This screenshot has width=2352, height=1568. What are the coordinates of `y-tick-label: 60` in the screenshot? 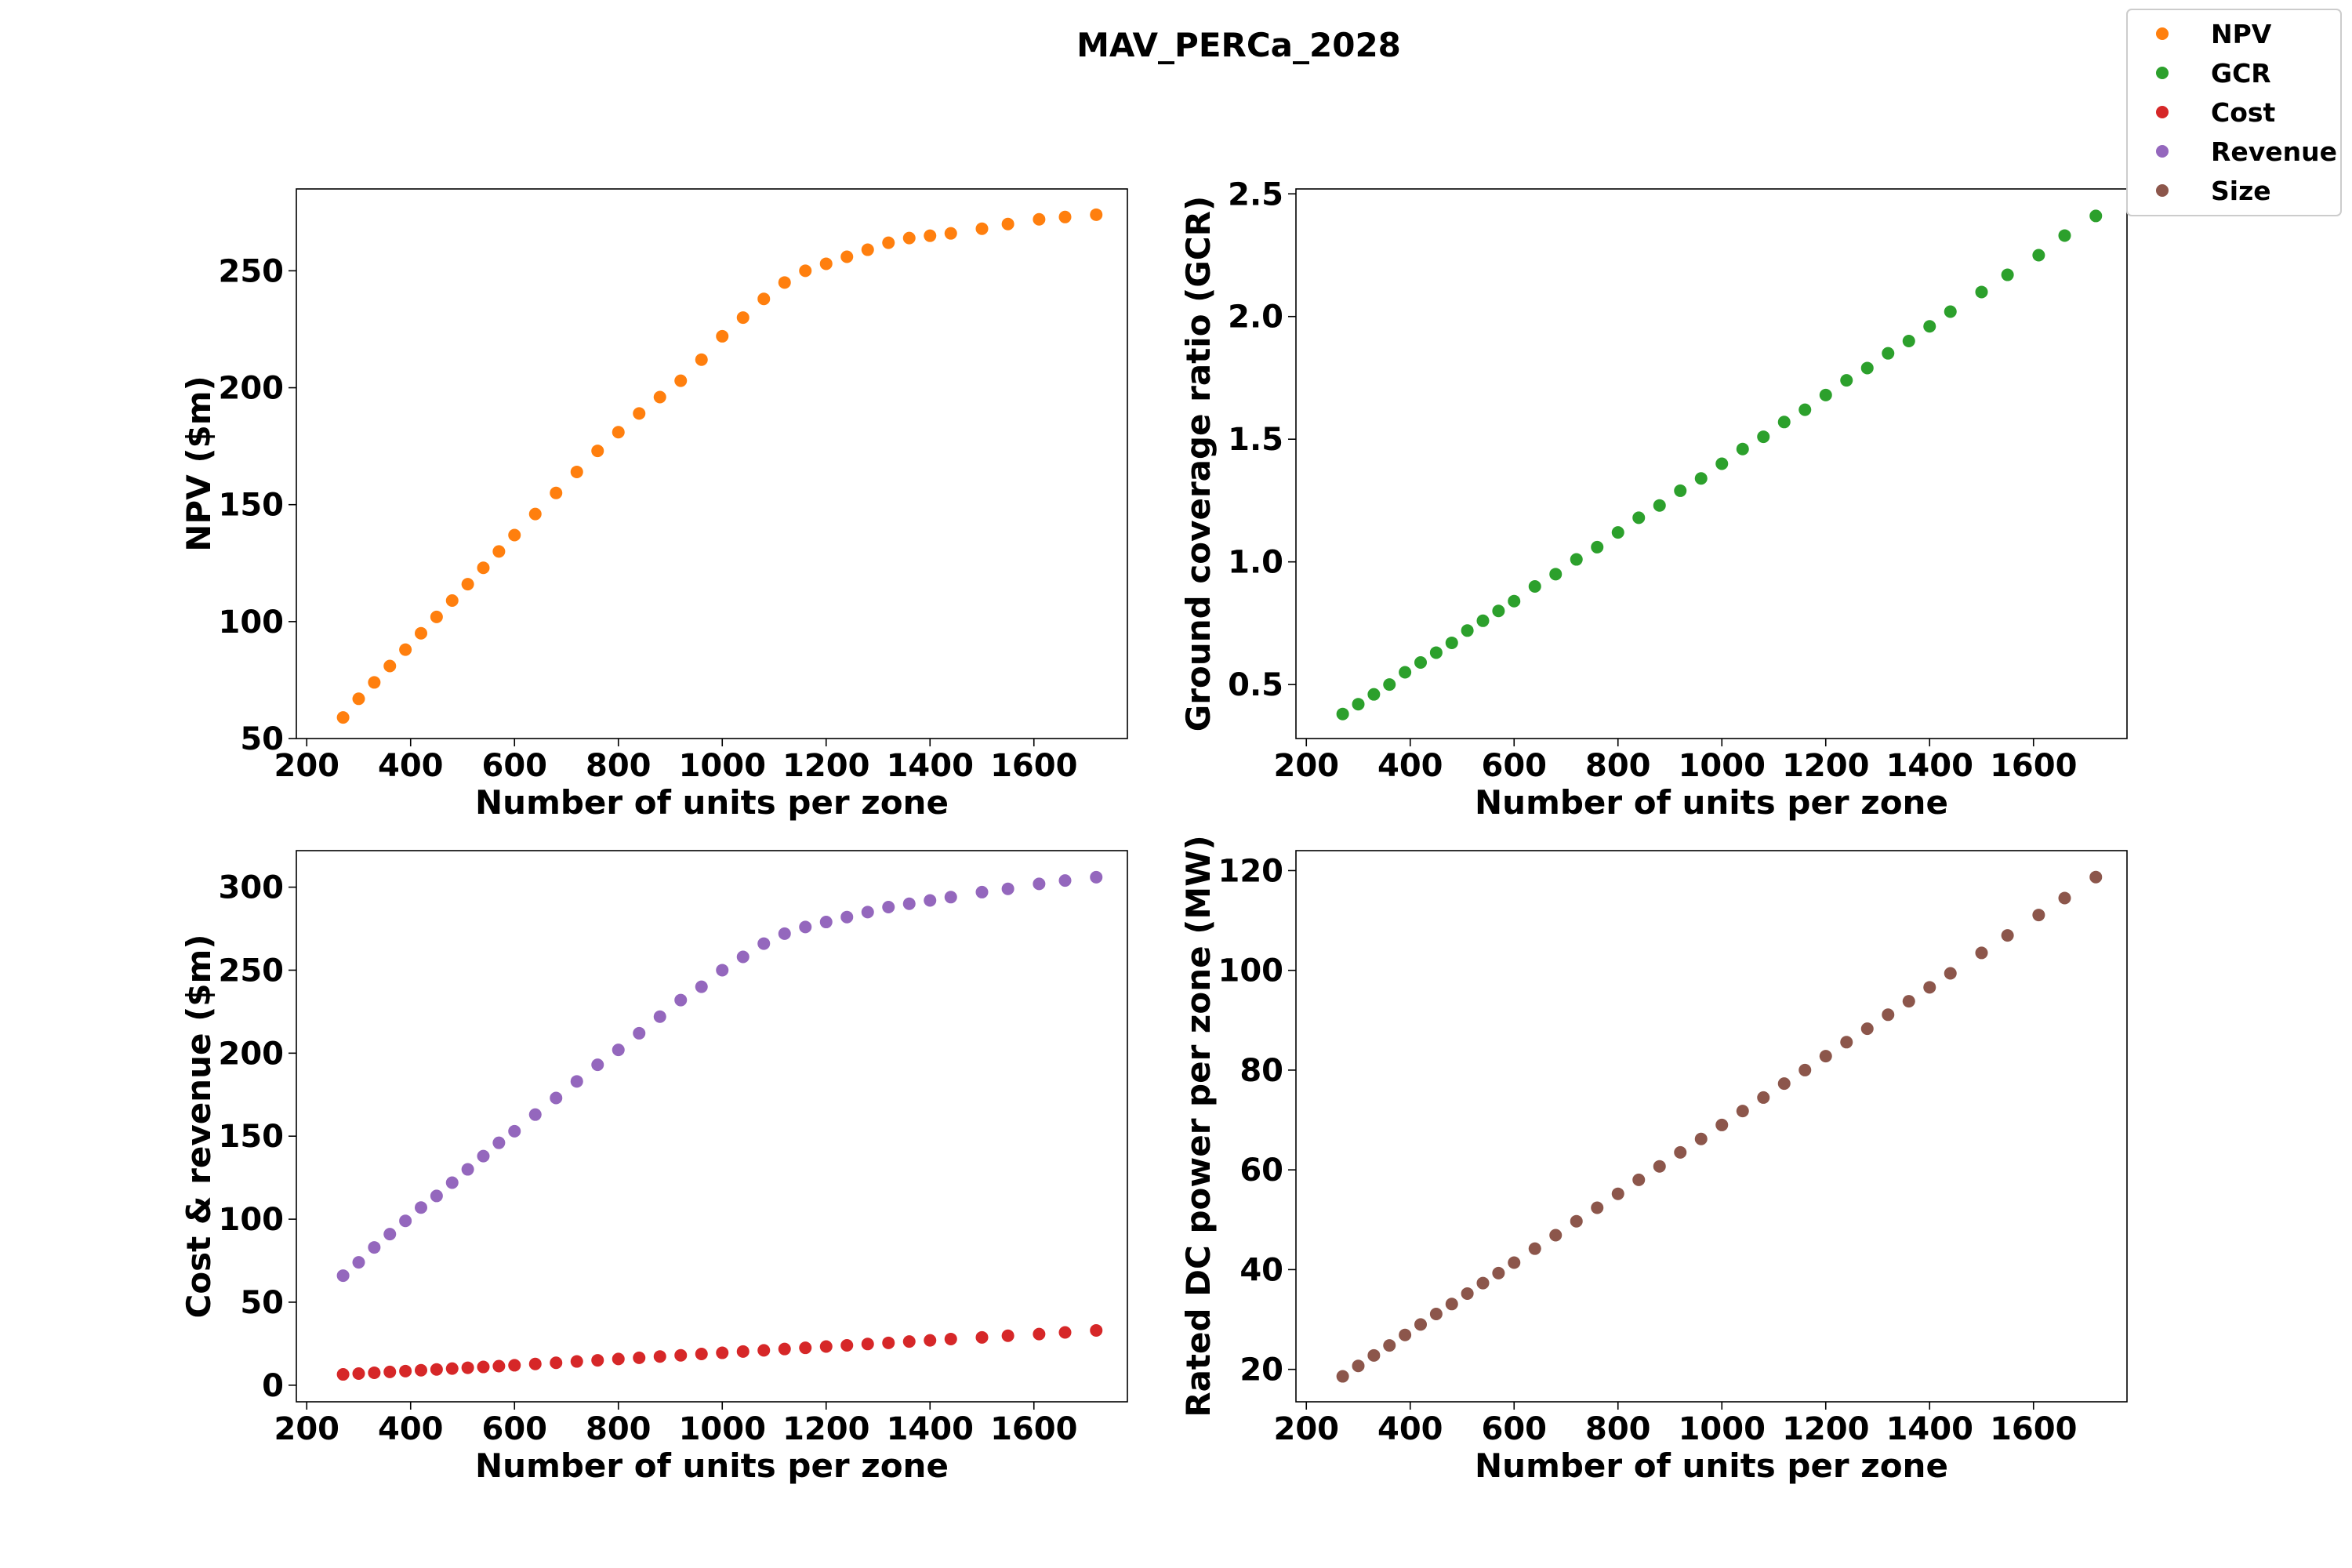 It's located at (1261, 1170).